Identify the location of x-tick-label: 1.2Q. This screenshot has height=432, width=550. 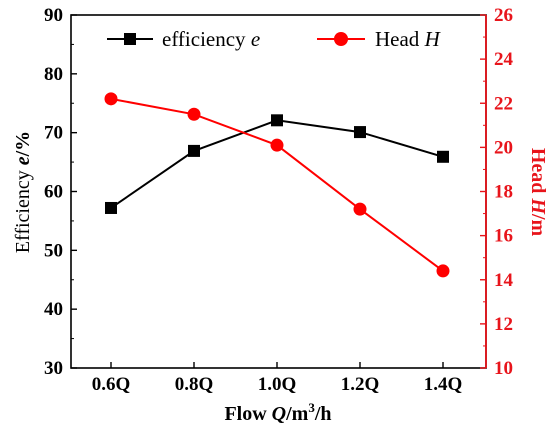
(360, 384).